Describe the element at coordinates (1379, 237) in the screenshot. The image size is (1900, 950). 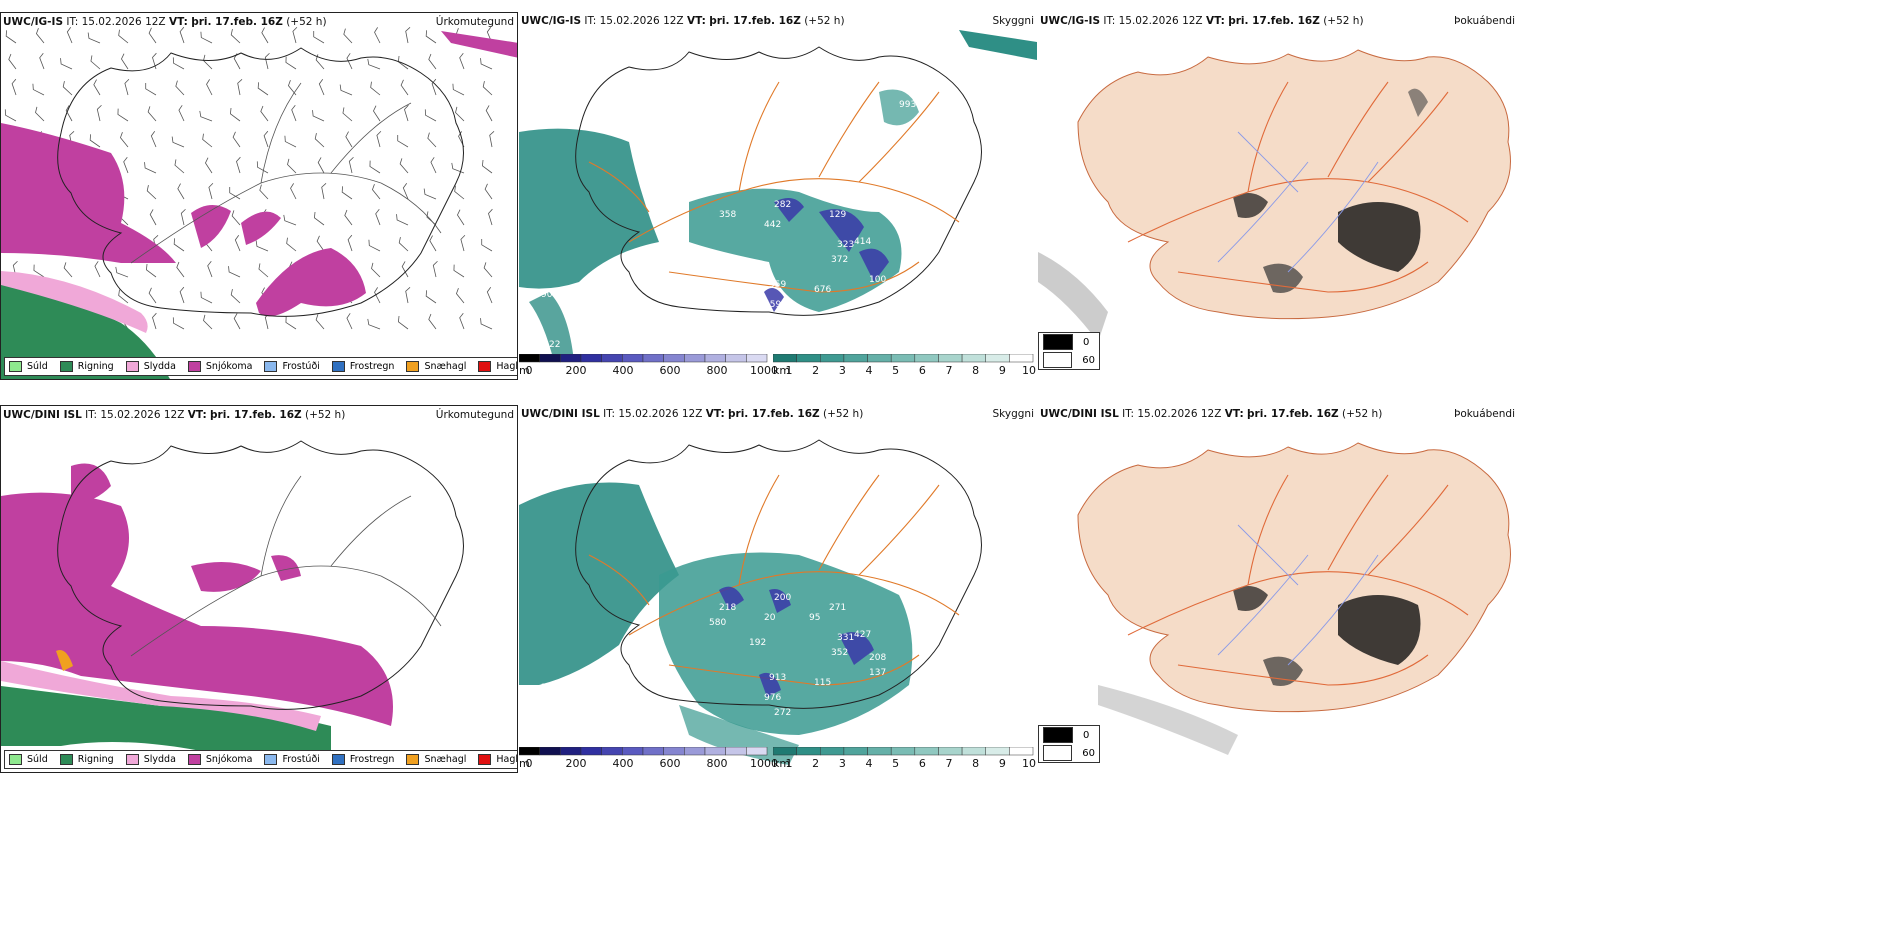
I see `fog-patch-south` at that location.